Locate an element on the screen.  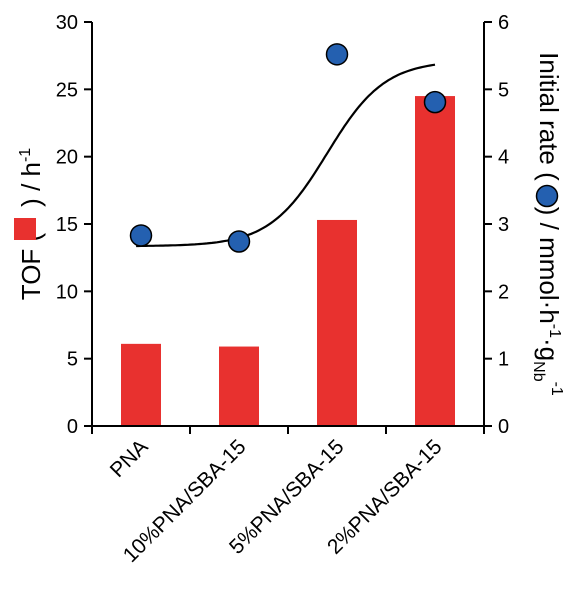
right-axis-label: Initial rate () / mmol·h-1·gNb-1 is located at coordinates (547, 224).